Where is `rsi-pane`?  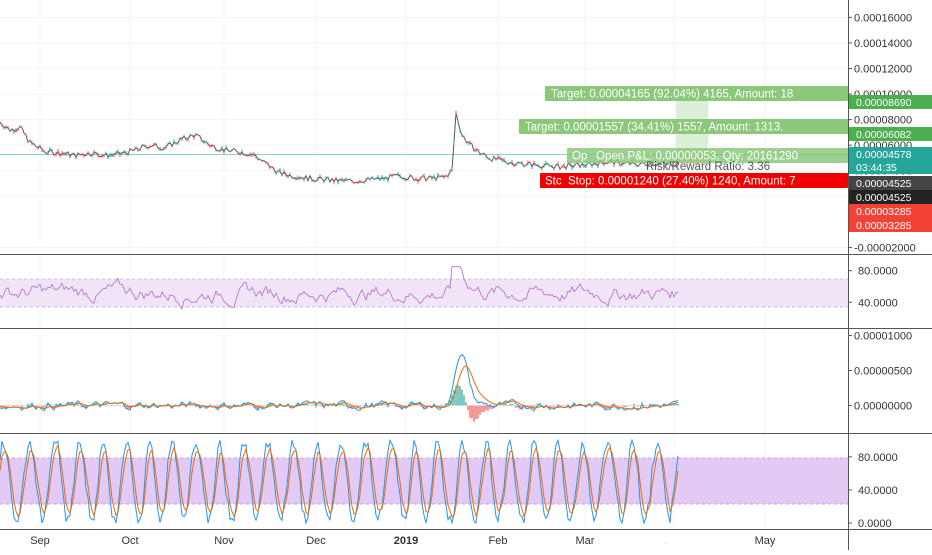
rsi-pane is located at coordinates (424, 288).